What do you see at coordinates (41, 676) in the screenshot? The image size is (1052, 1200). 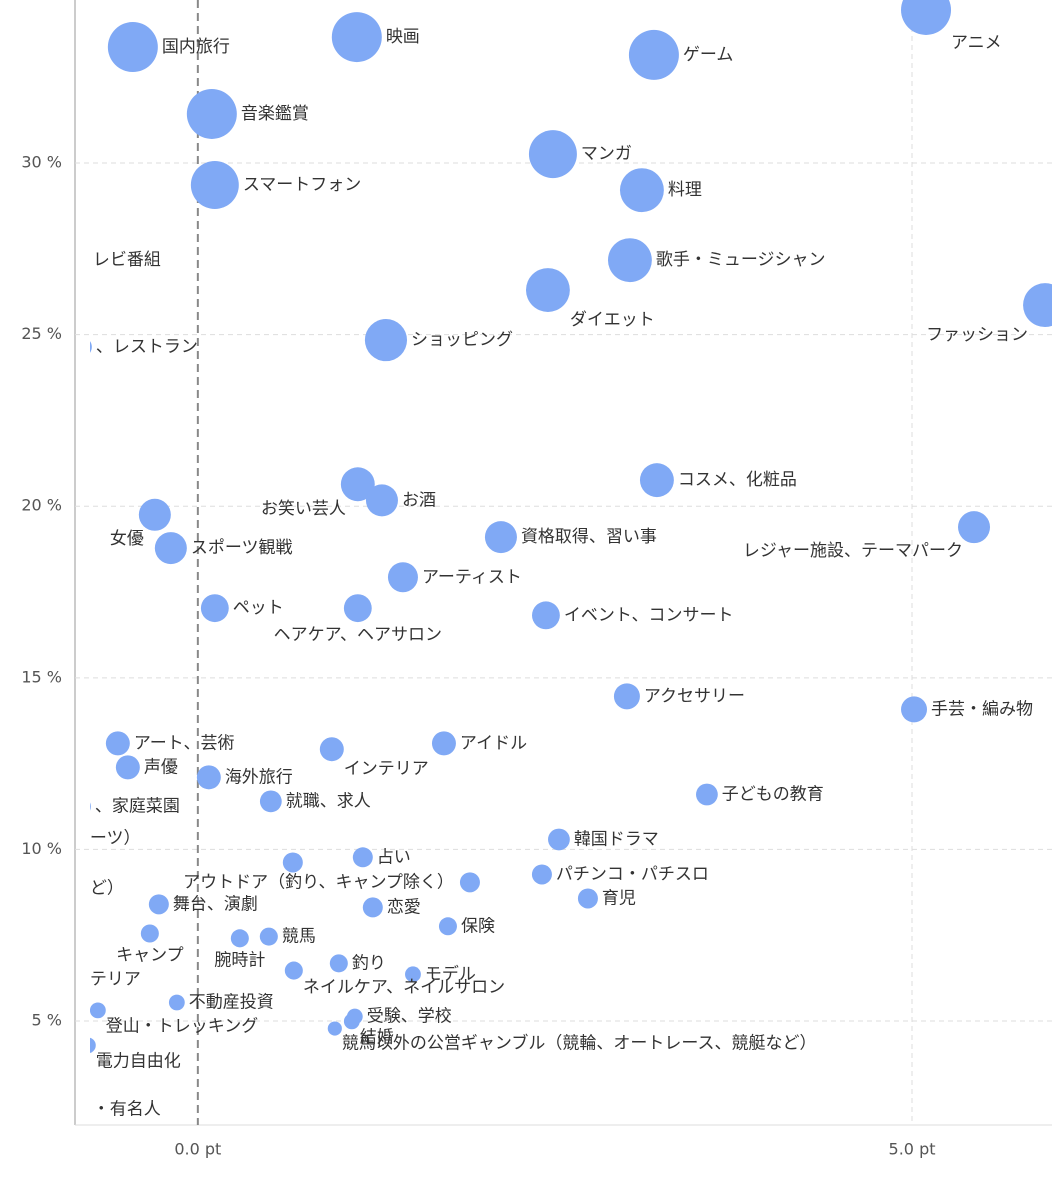 I see `y-tick-label: 15 %` at bounding box center [41, 676].